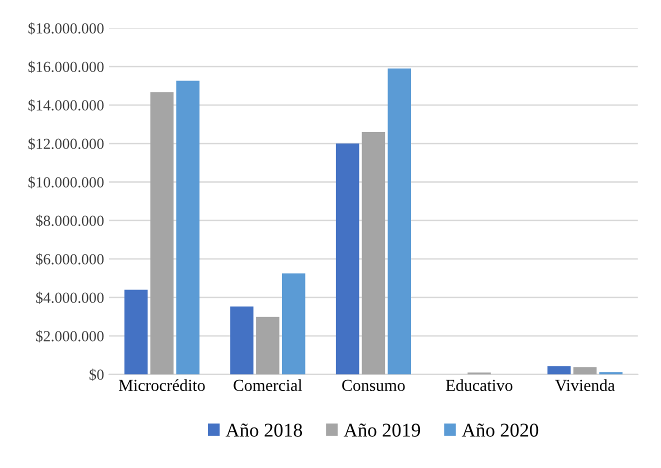  What do you see at coordinates (70, 298) in the screenshot?
I see `y-tick-label: $4.000.000` at bounding box center [70, 298].